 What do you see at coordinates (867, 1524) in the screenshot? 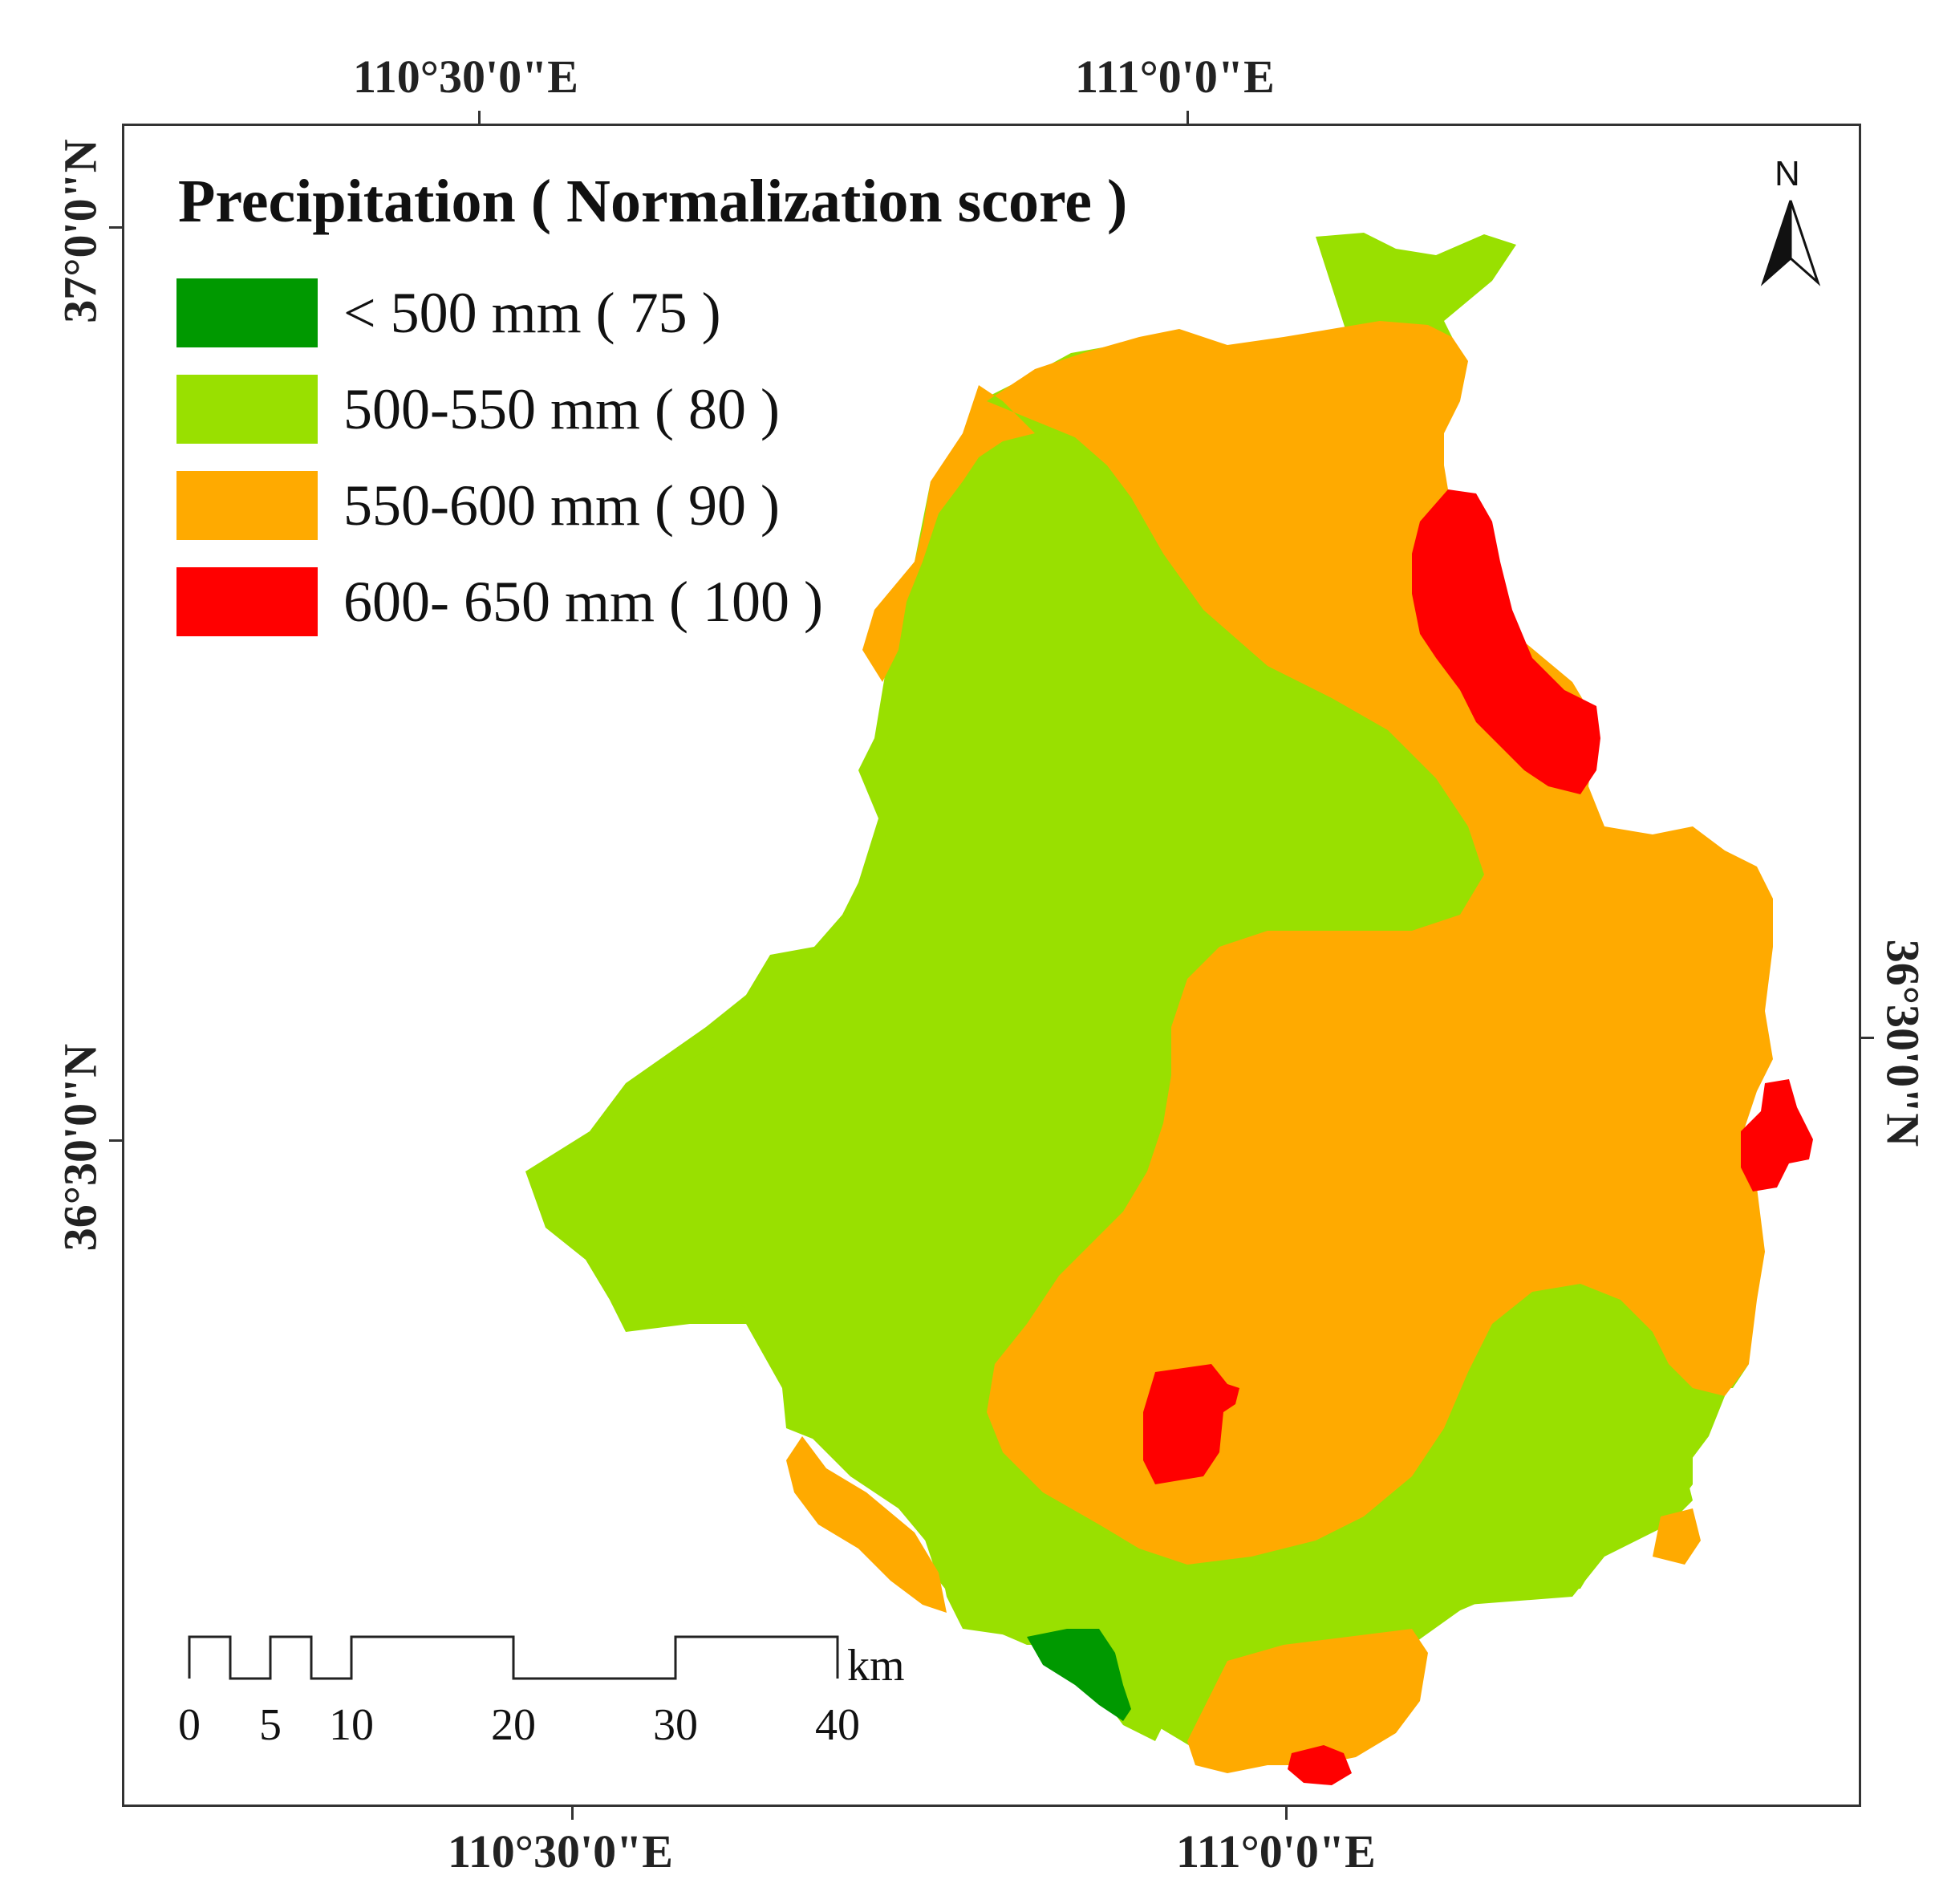
I see `zone-550-600-mm-southwest` at bounding box center [867, 1524].